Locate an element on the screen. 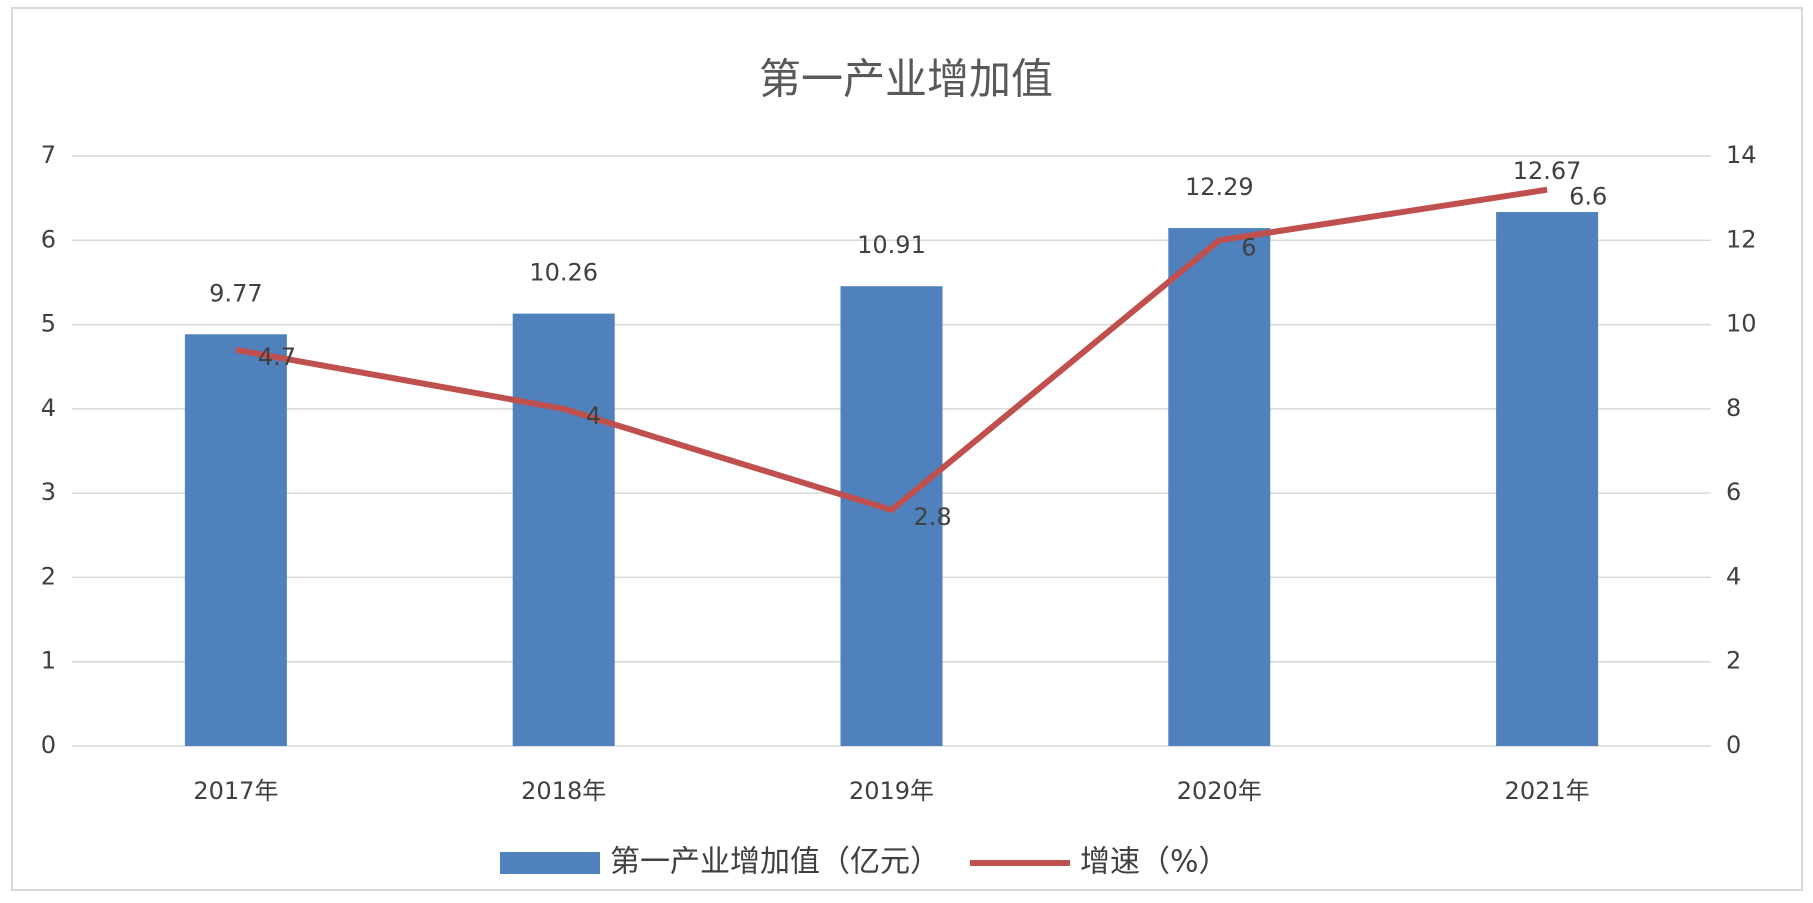  bar-value-label: 10.91 is located at coordinates (891, 245).